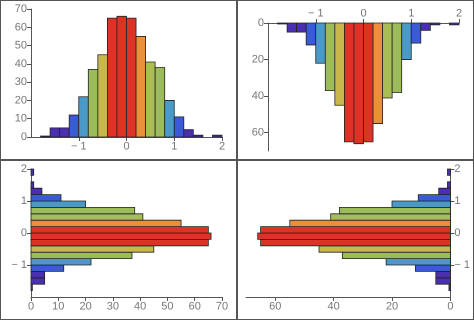  What do you see at coordinates (20, 46) in the screenshot?
I see `y-tick-label: 50` at bounding box center [20, 46].